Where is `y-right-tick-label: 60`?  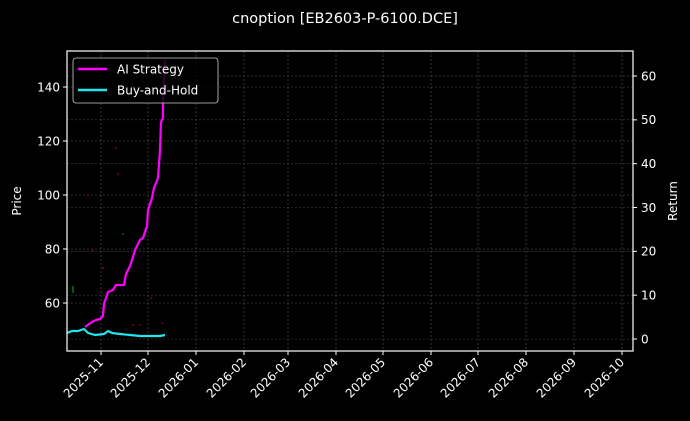 y-right-tick-label: 60 is located at coordinates (648, 76).